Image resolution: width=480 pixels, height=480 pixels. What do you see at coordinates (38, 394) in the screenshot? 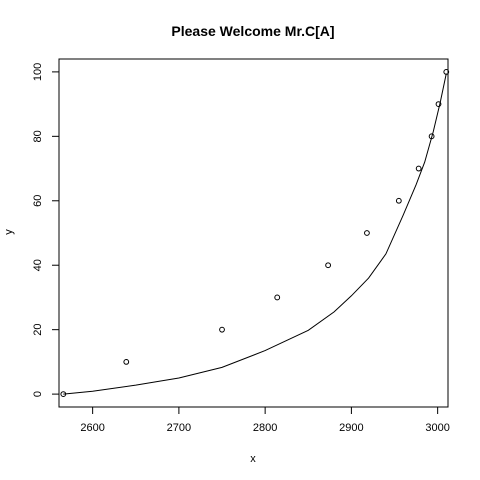
I see `y-tick-label: 0` at bounding box center [38, 394].